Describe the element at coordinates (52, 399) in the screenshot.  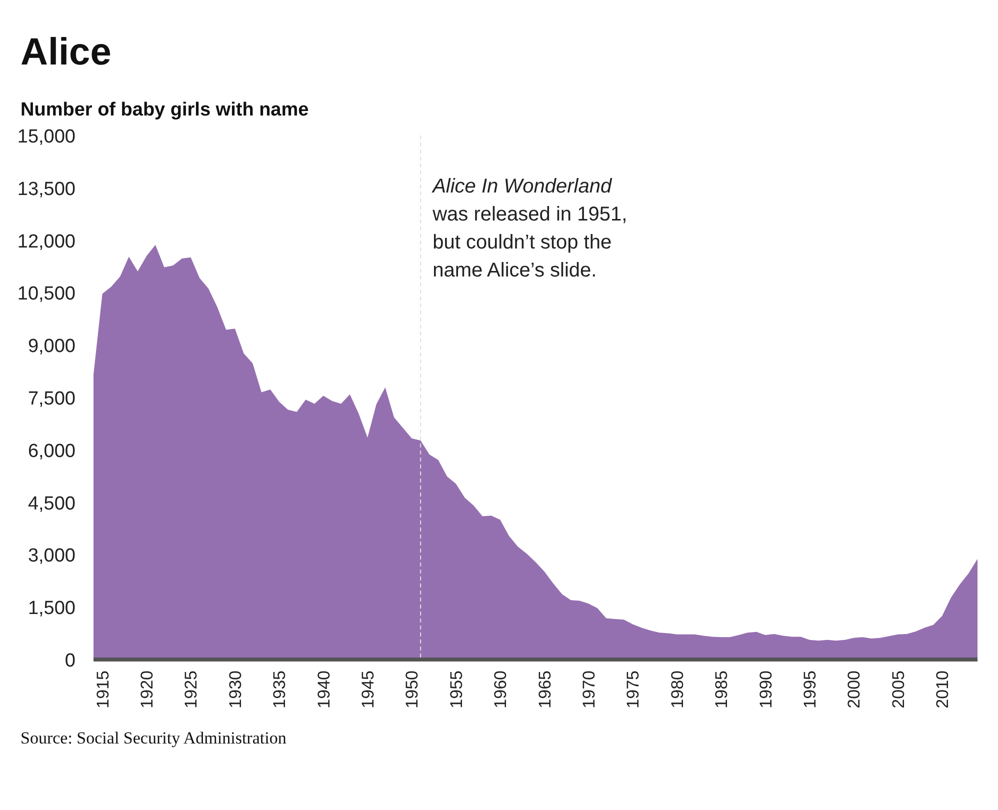
I see `y-tick-label: 7,500` at that location.